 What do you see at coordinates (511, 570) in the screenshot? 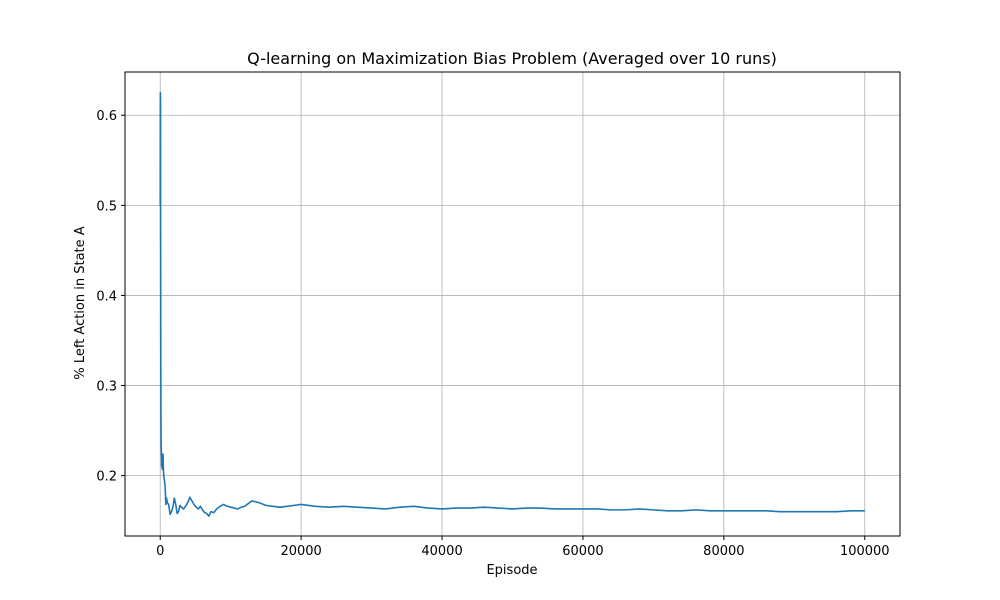
I see `x-axis-label: Episode` at bounding box center [511, 570].